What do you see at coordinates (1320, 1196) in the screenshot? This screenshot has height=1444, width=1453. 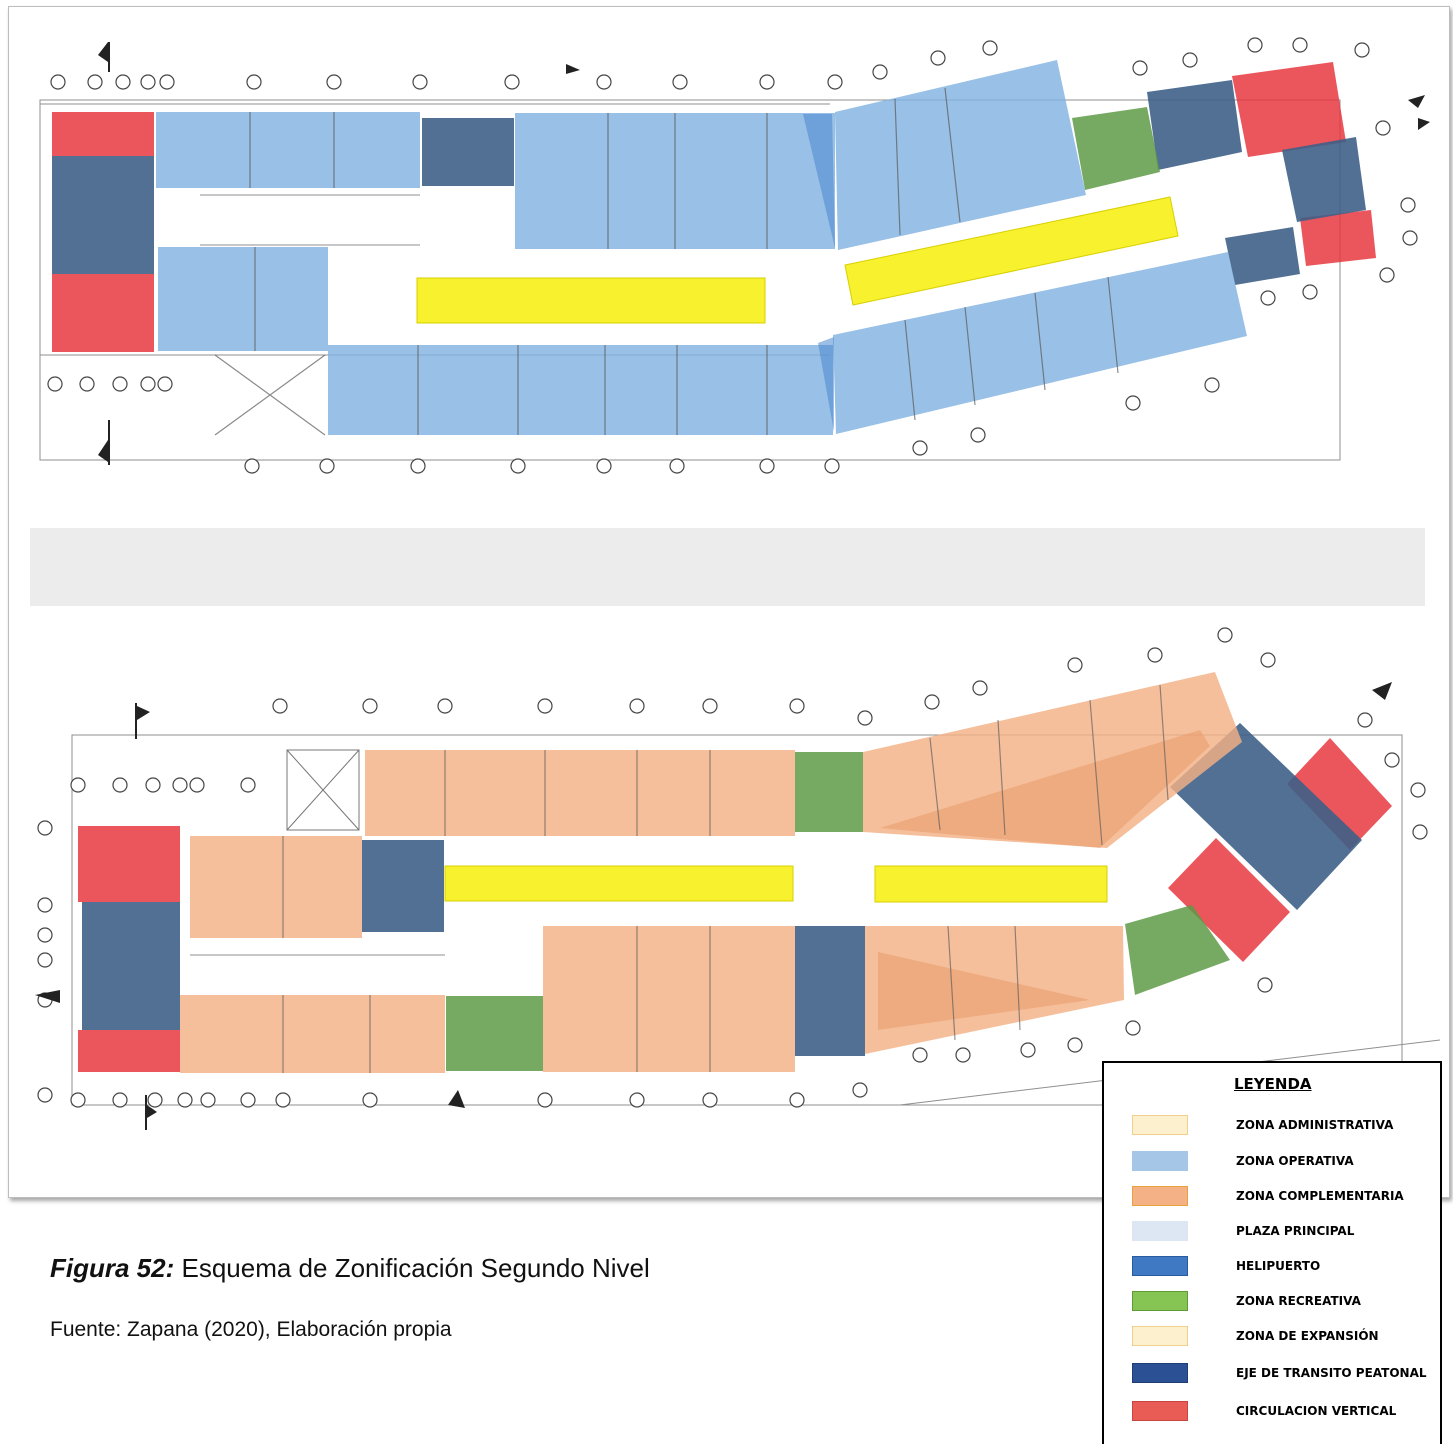 I see `legend-label: ZONA COMPLEMENTARIA` at bounding box center [1320, 1196].